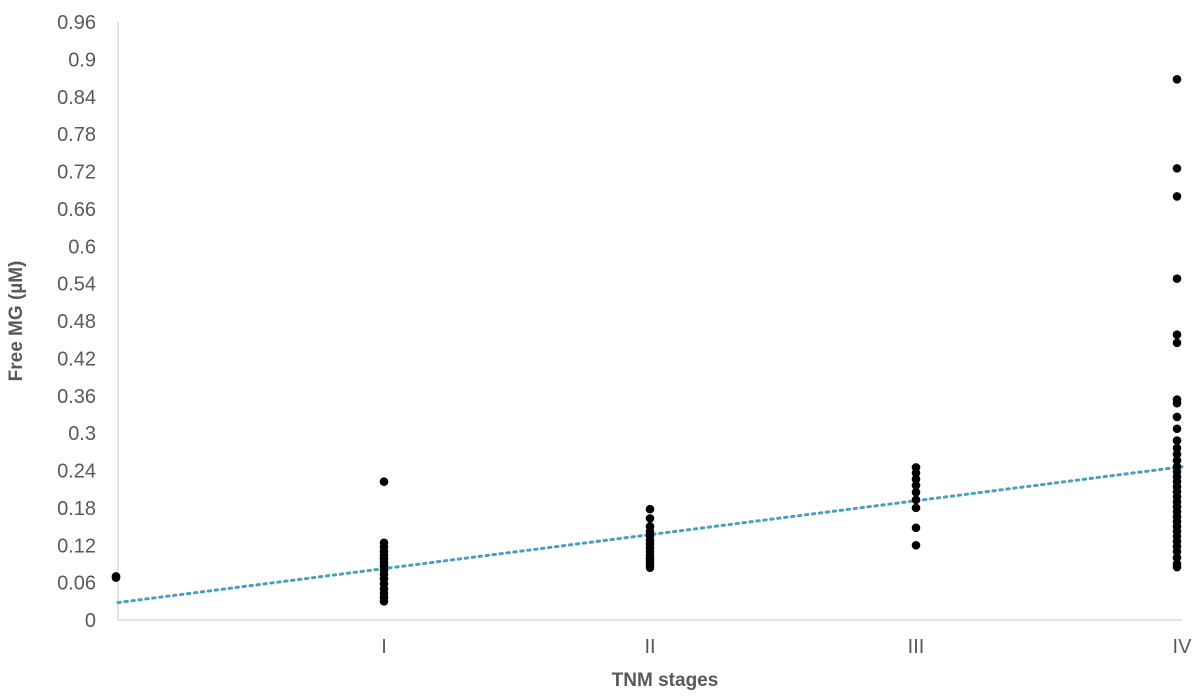  Describe the element at coordinates (76, 359) in the screenshot. I see `y-tick-label: 0.42` at that location.